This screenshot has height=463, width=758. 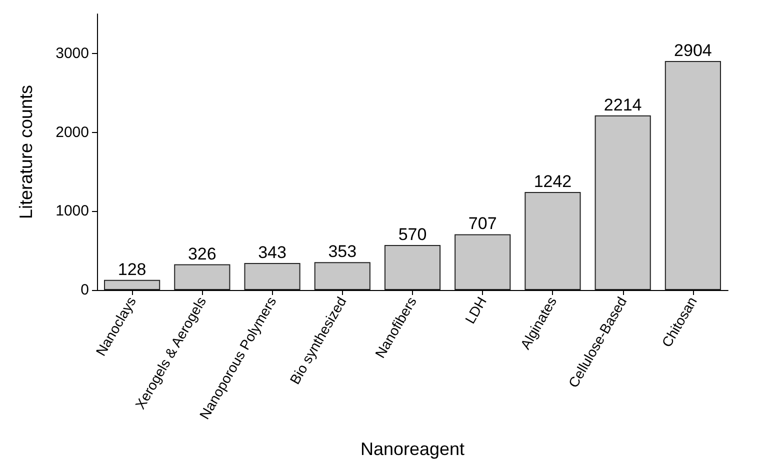 What do you see at coordinates (412, 234) in the screenshot?
I see `data-label: 570` at bounding box center [412, 234].